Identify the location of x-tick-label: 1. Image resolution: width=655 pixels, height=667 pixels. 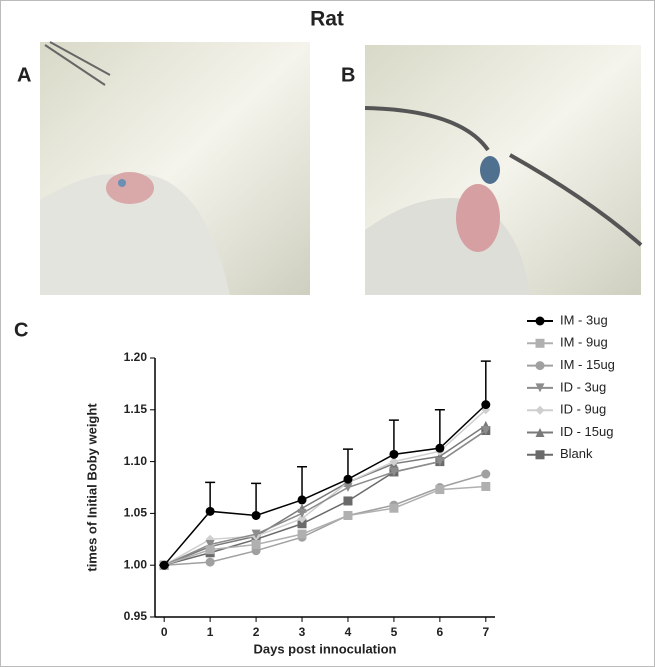
(210, 632).